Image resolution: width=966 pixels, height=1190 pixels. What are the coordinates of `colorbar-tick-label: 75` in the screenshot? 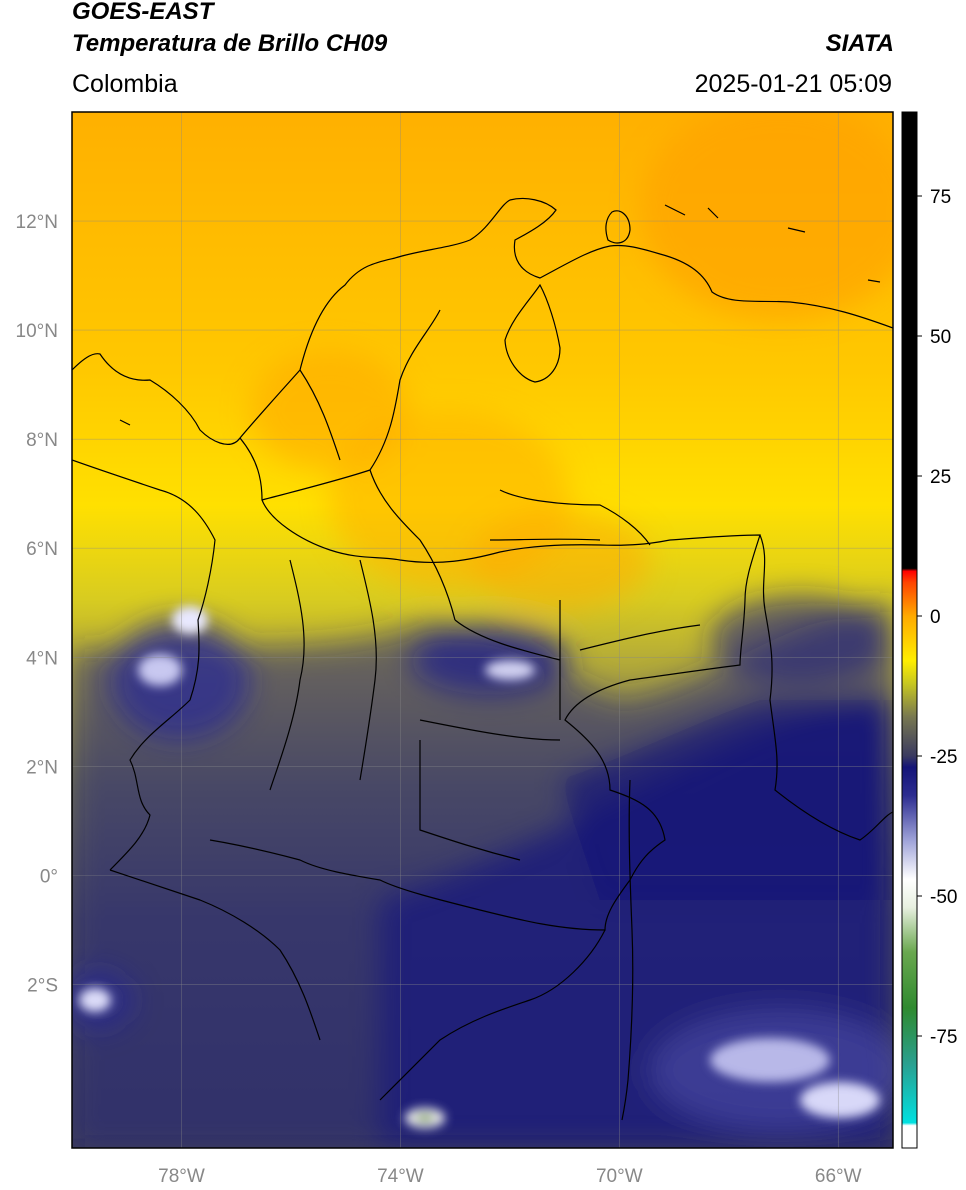 It's located at (940, 197).